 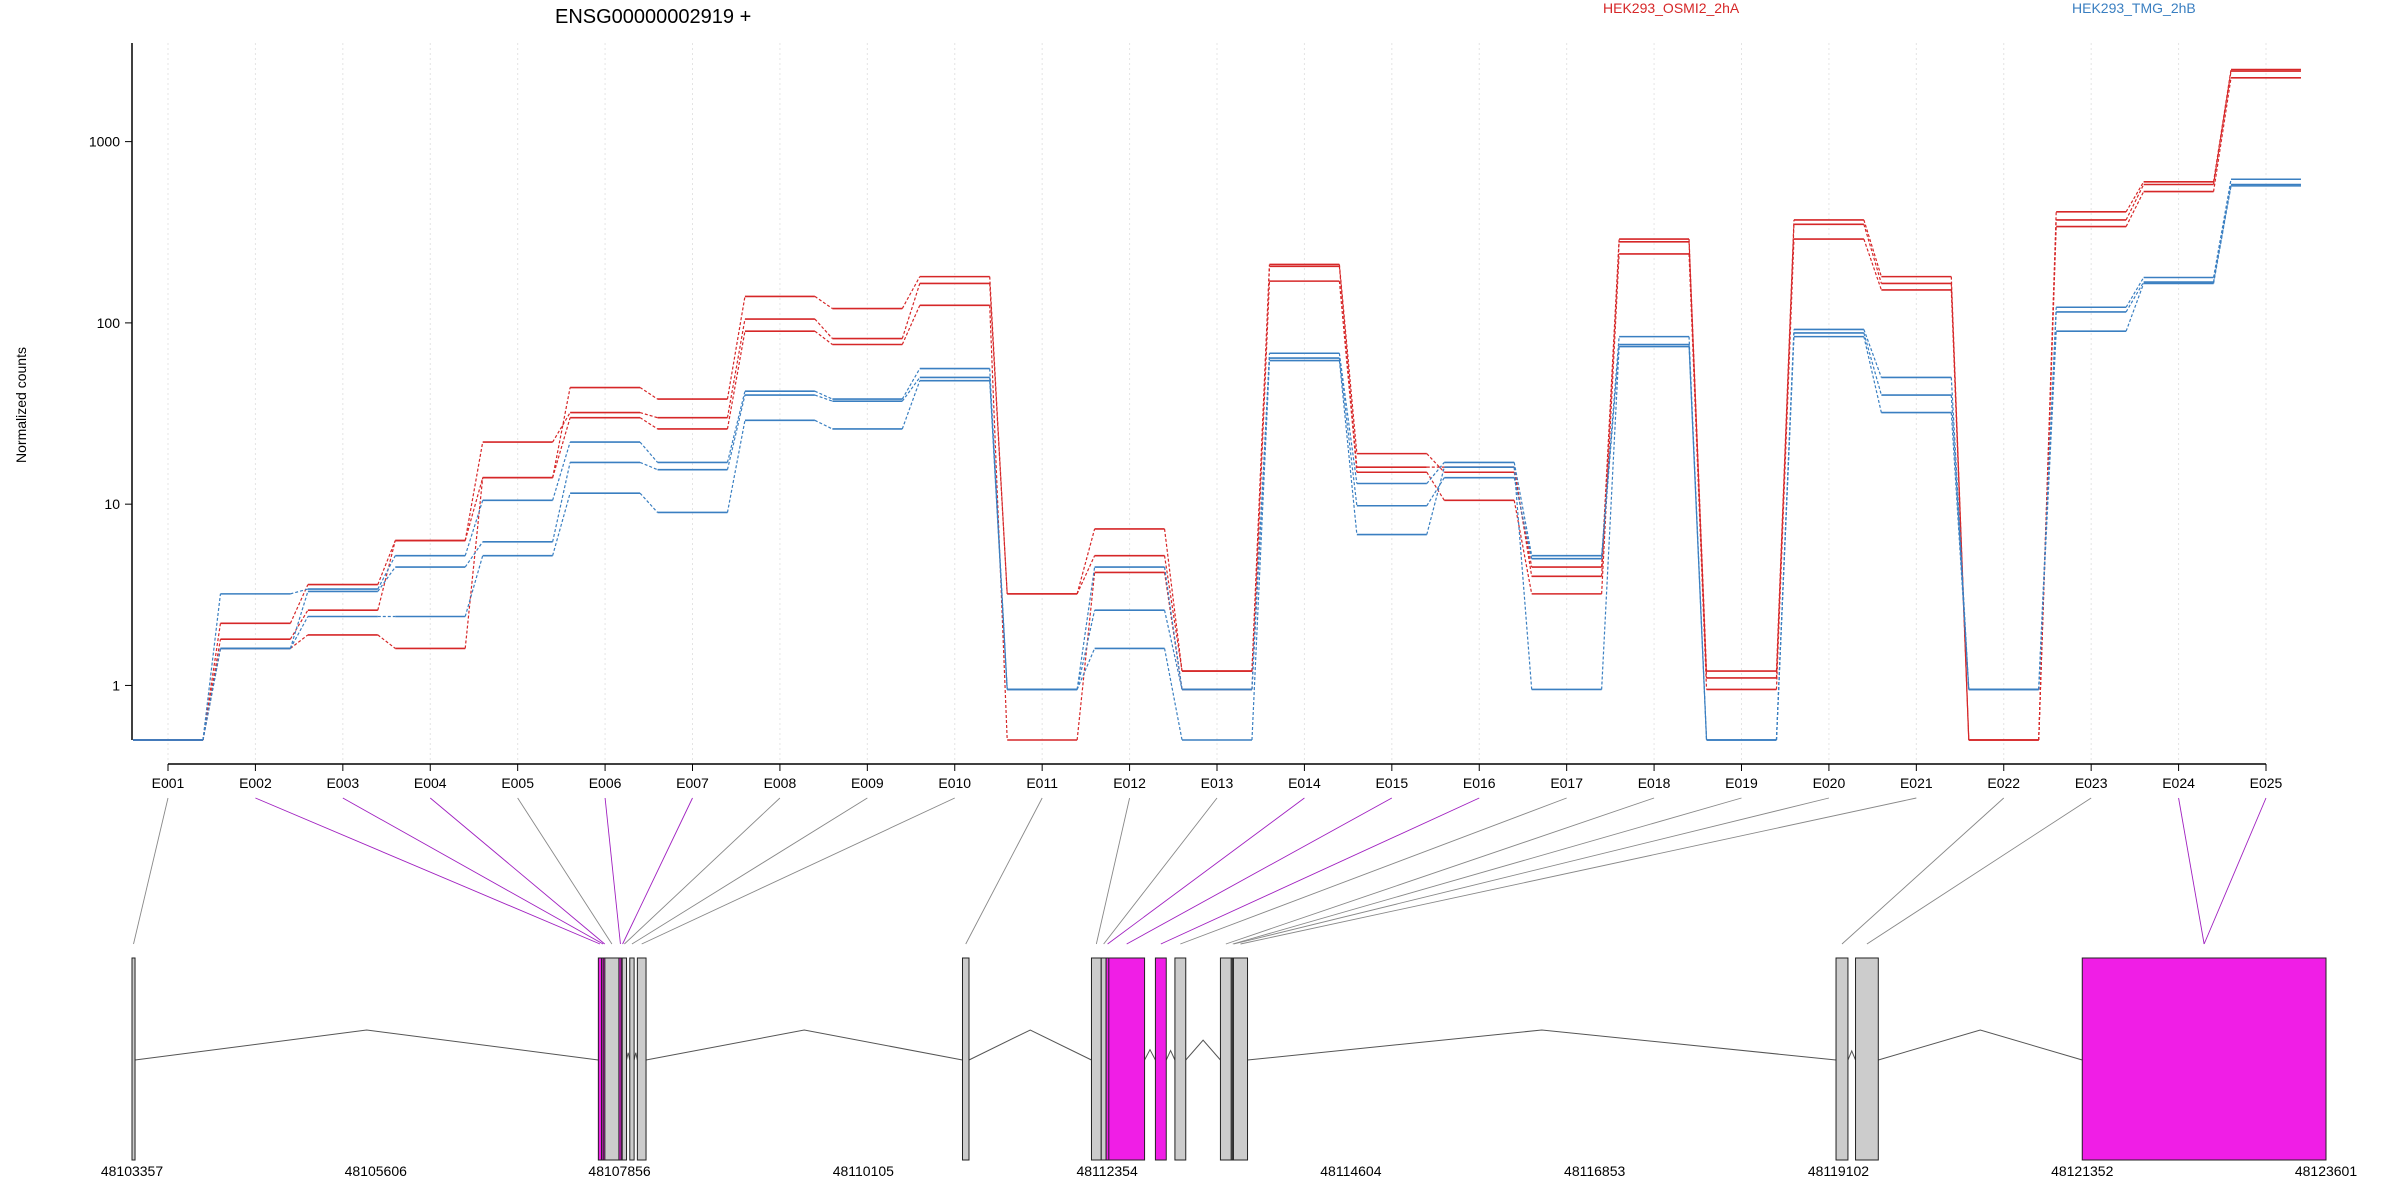 What do you see at coordinates (2134, 8) in the screenshot?
I see `legend-label-tmg: HEK293_TMG_2hB` at bounding box center [2134, 8].